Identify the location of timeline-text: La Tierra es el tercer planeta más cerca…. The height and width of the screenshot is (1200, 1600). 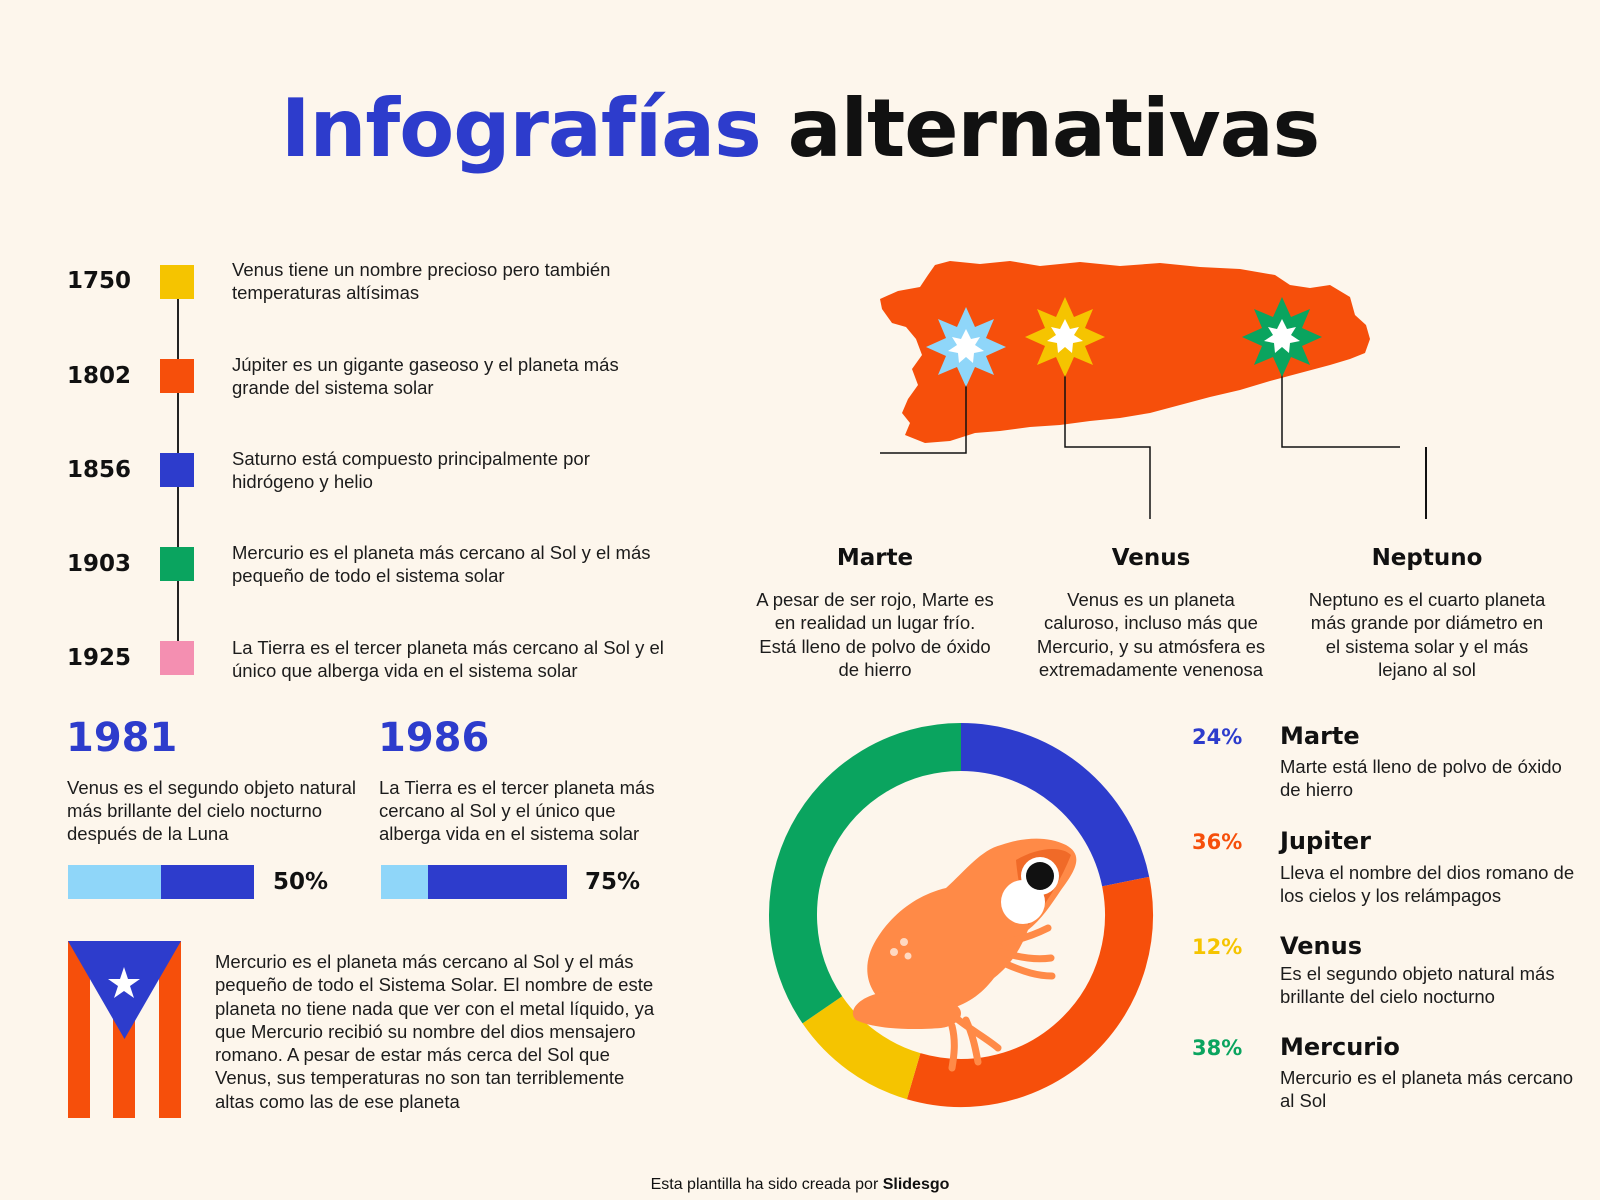
(448, 659).